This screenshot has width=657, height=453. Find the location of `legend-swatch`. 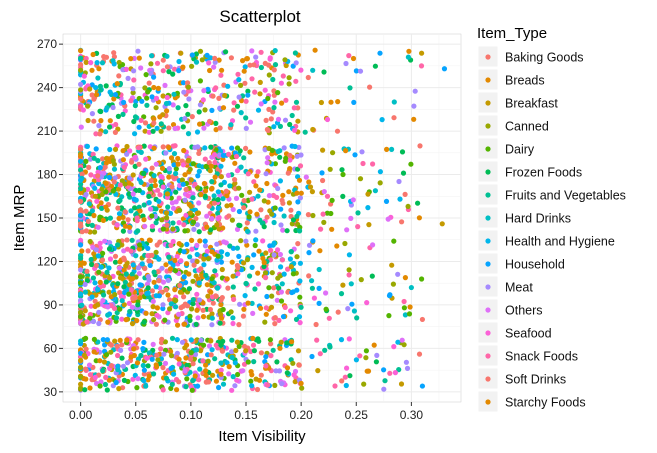

legend-swatch is located at coordinates (488, 103).